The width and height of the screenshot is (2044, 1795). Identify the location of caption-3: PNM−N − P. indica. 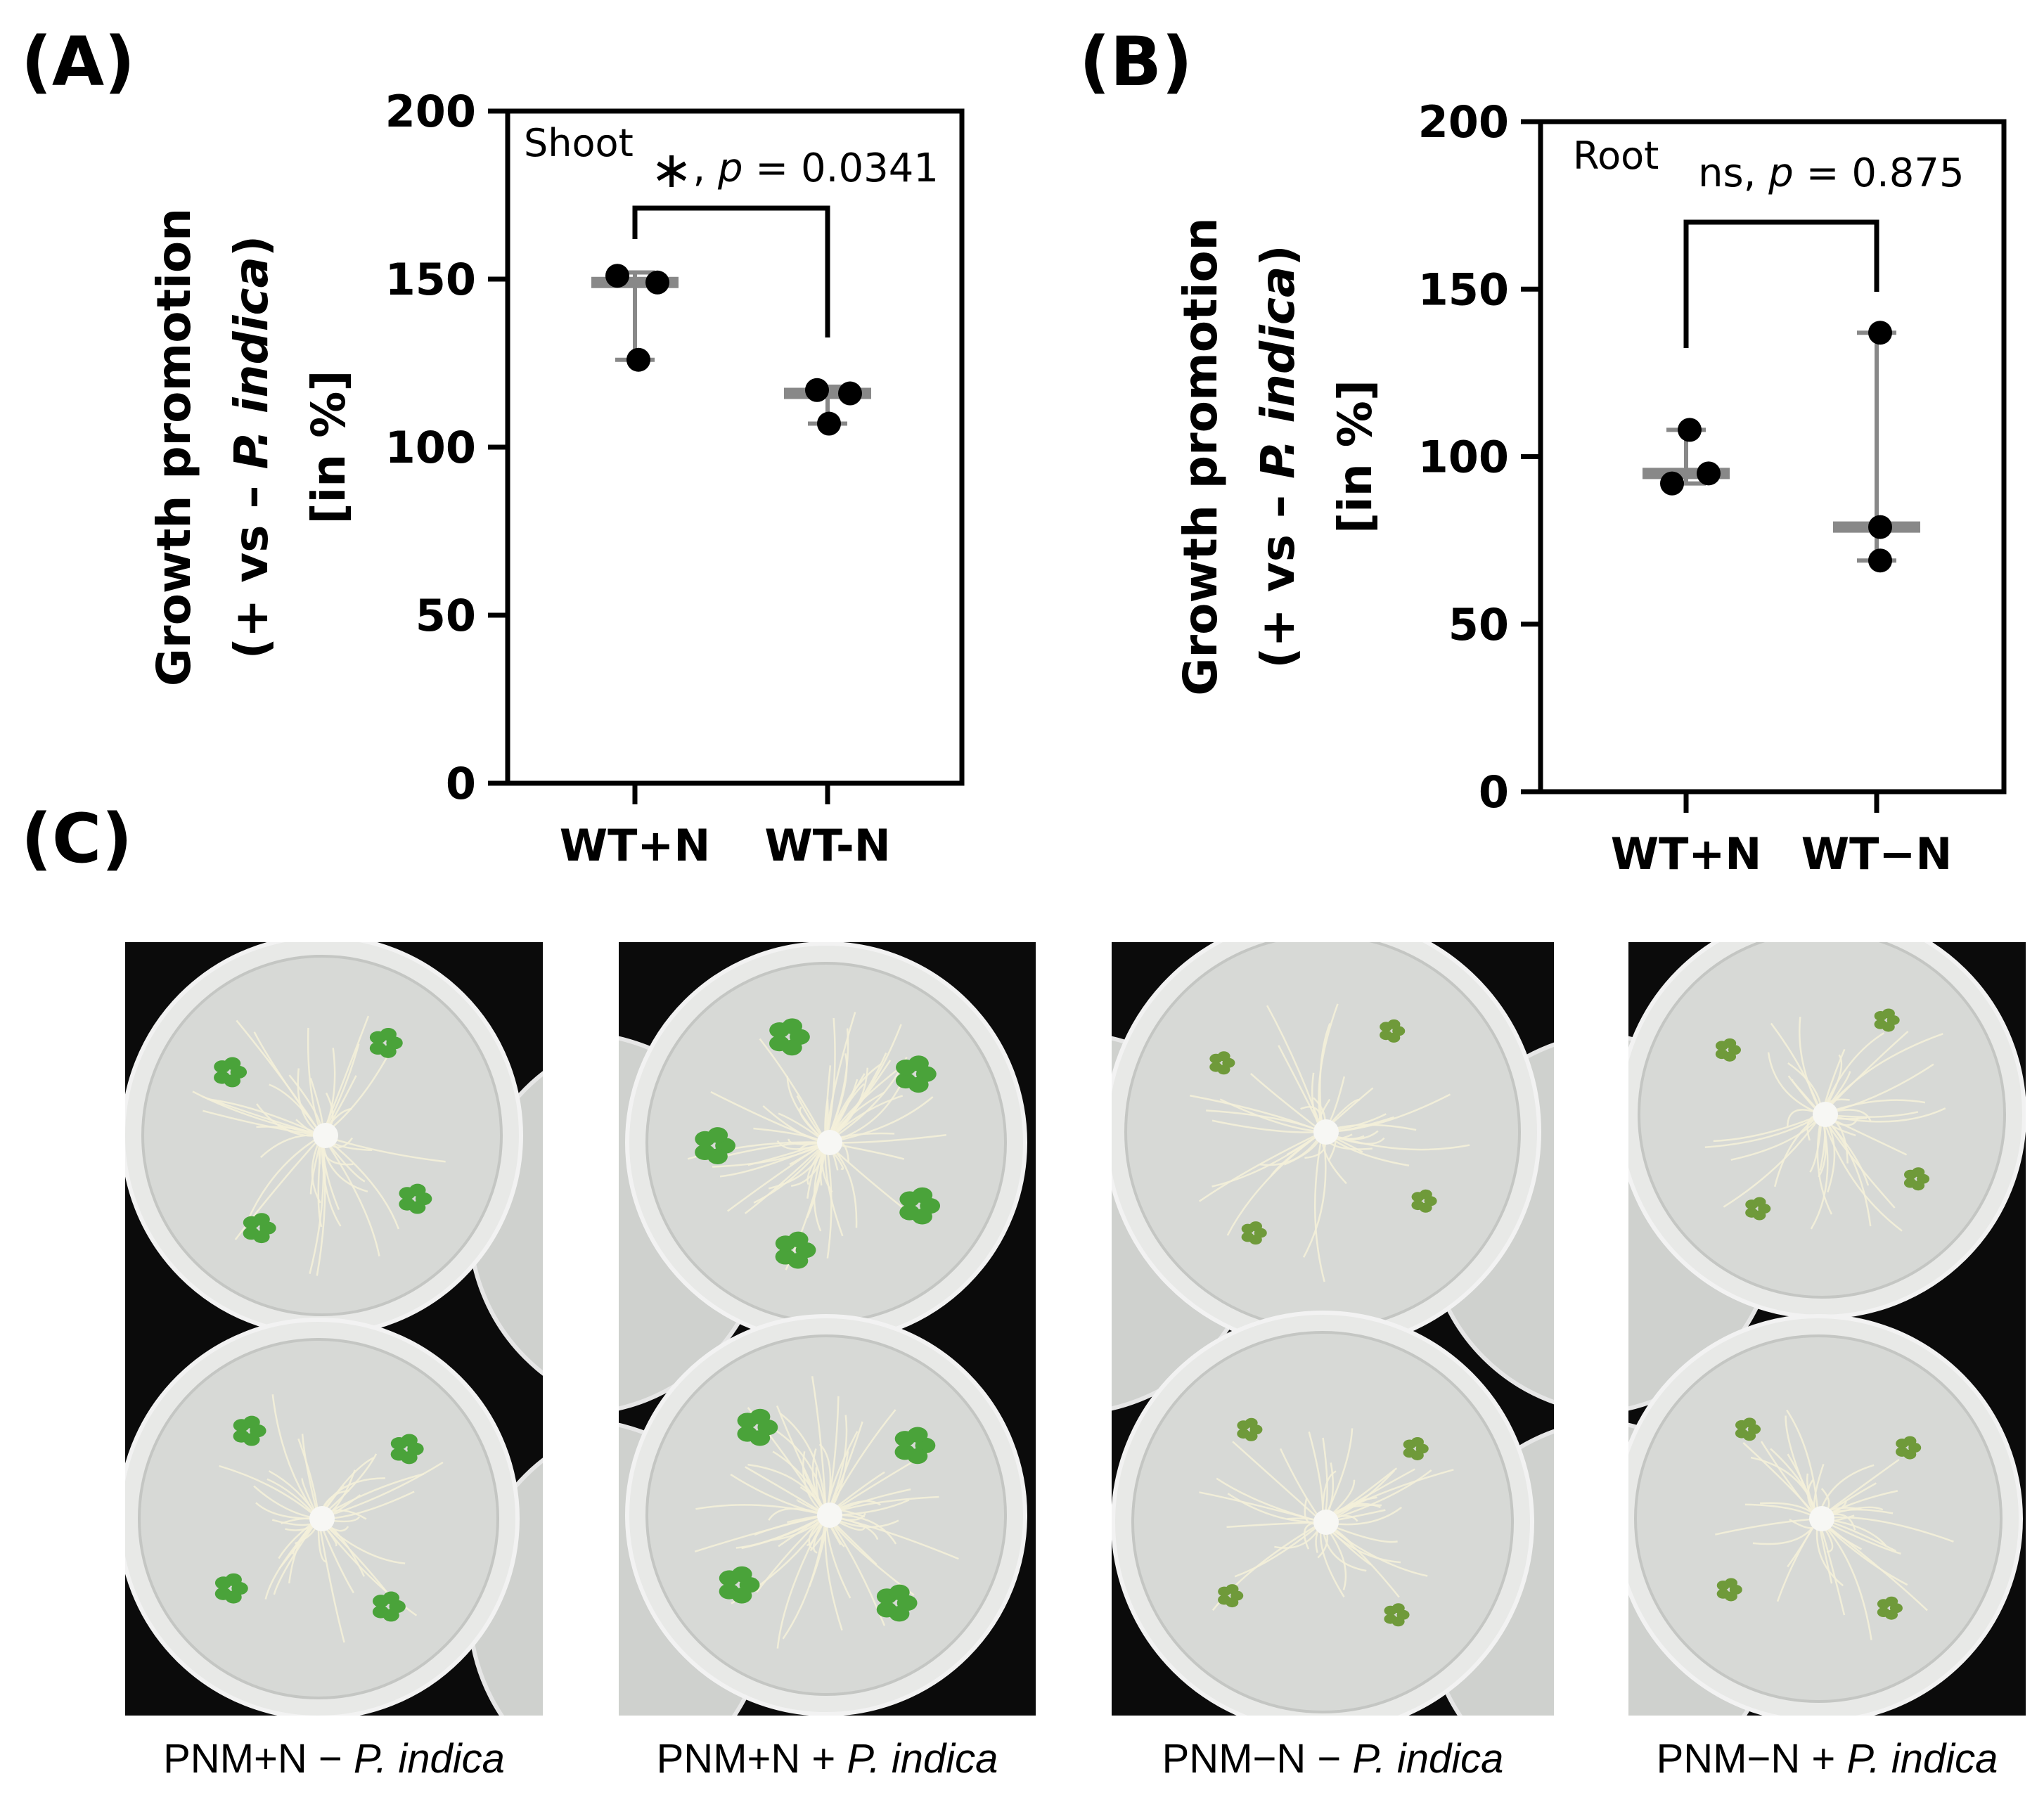
(1333, 1759).